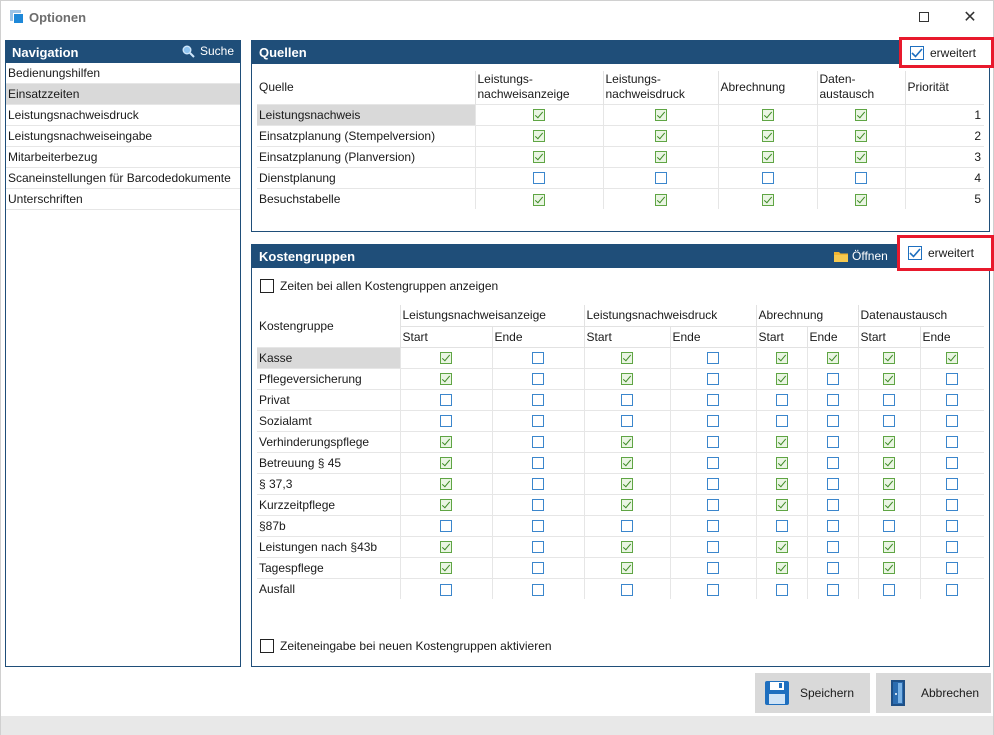 The width and height of the screenshot is (994, 735). I want to click on nav-item: Bedienungshilfen, so click(123, 73).